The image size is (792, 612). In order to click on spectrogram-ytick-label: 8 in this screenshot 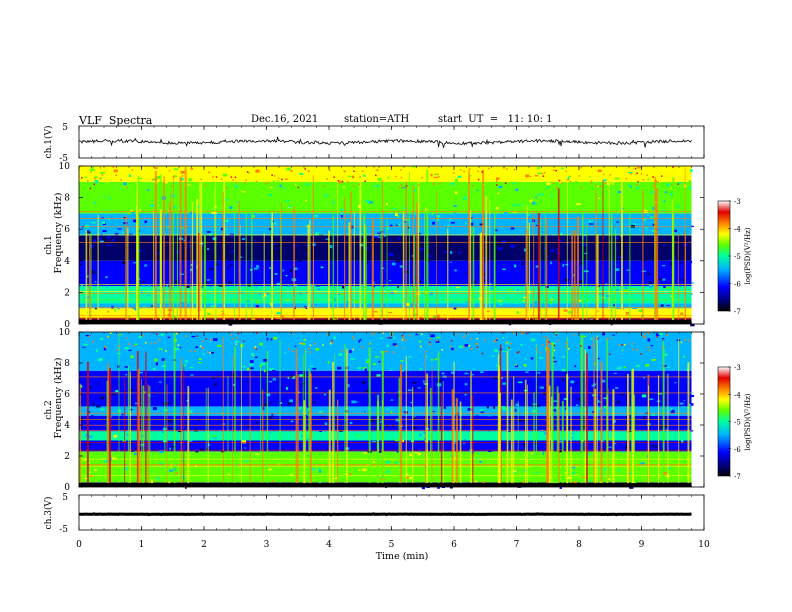, I will do `click(67, 199)`.